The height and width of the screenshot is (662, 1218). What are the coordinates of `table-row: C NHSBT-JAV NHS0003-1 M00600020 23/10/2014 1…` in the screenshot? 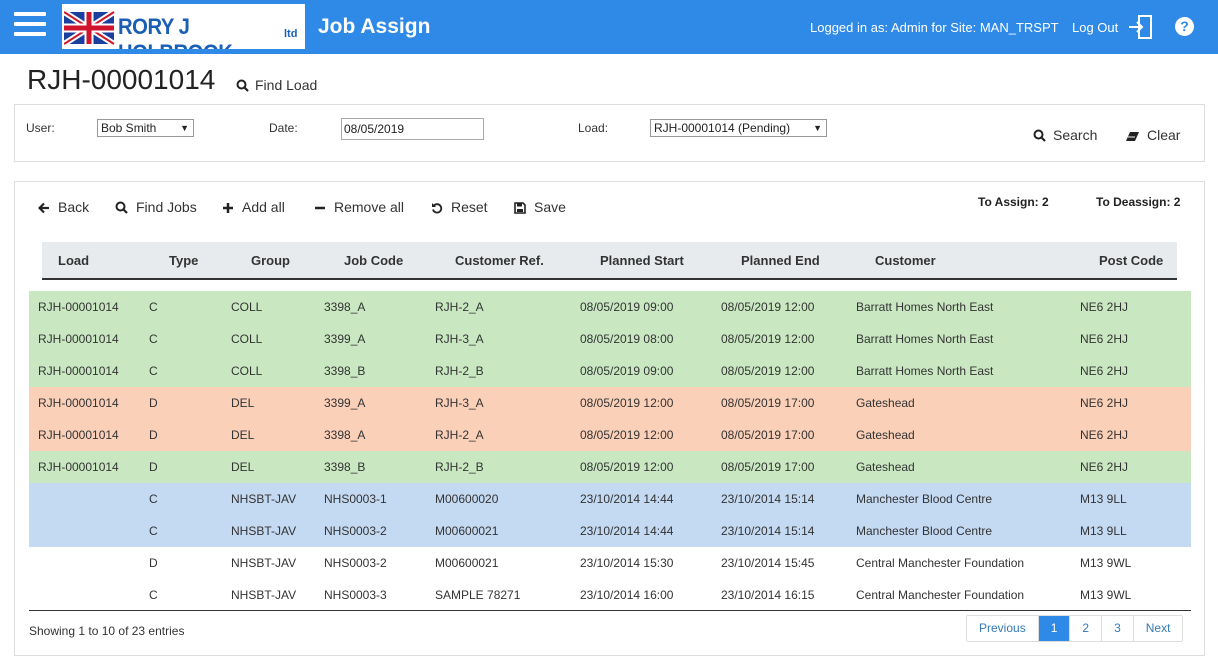 It's located at (610, 499).